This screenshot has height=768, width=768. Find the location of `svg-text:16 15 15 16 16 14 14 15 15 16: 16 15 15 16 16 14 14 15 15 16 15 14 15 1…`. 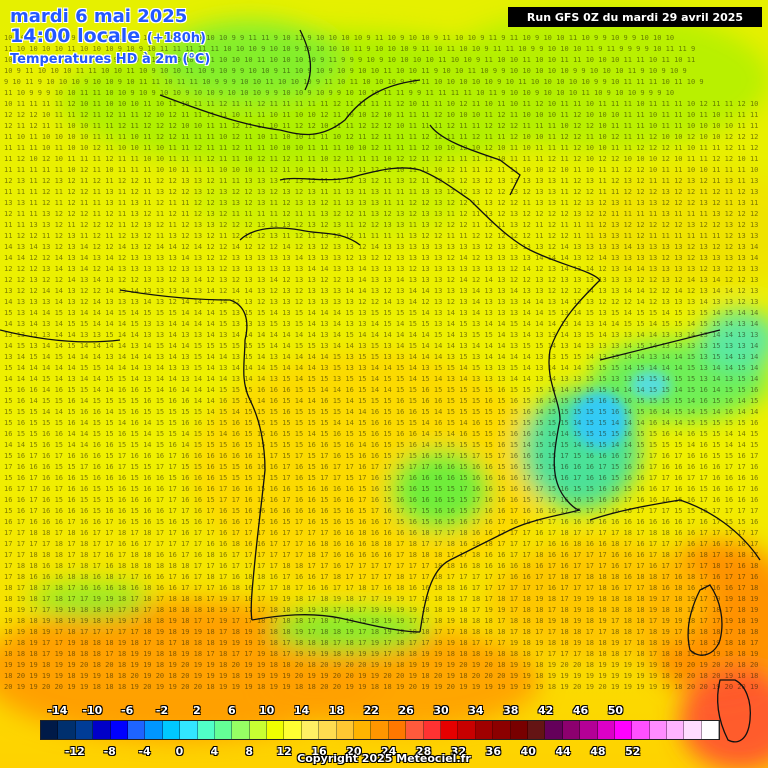

svg-text:16 15 15 16 16 14 14 15 15 16: 16 15 15 16 16 14 14 15 15 16 15 14 15 1… is located at coordinates (381, 434).